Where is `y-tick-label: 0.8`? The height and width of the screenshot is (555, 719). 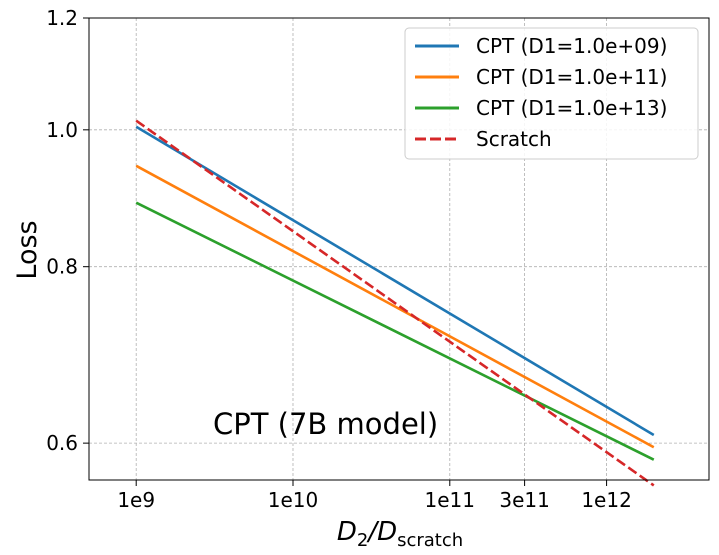 y-tick-label: 0.8 is located at coordinates (62, 267).